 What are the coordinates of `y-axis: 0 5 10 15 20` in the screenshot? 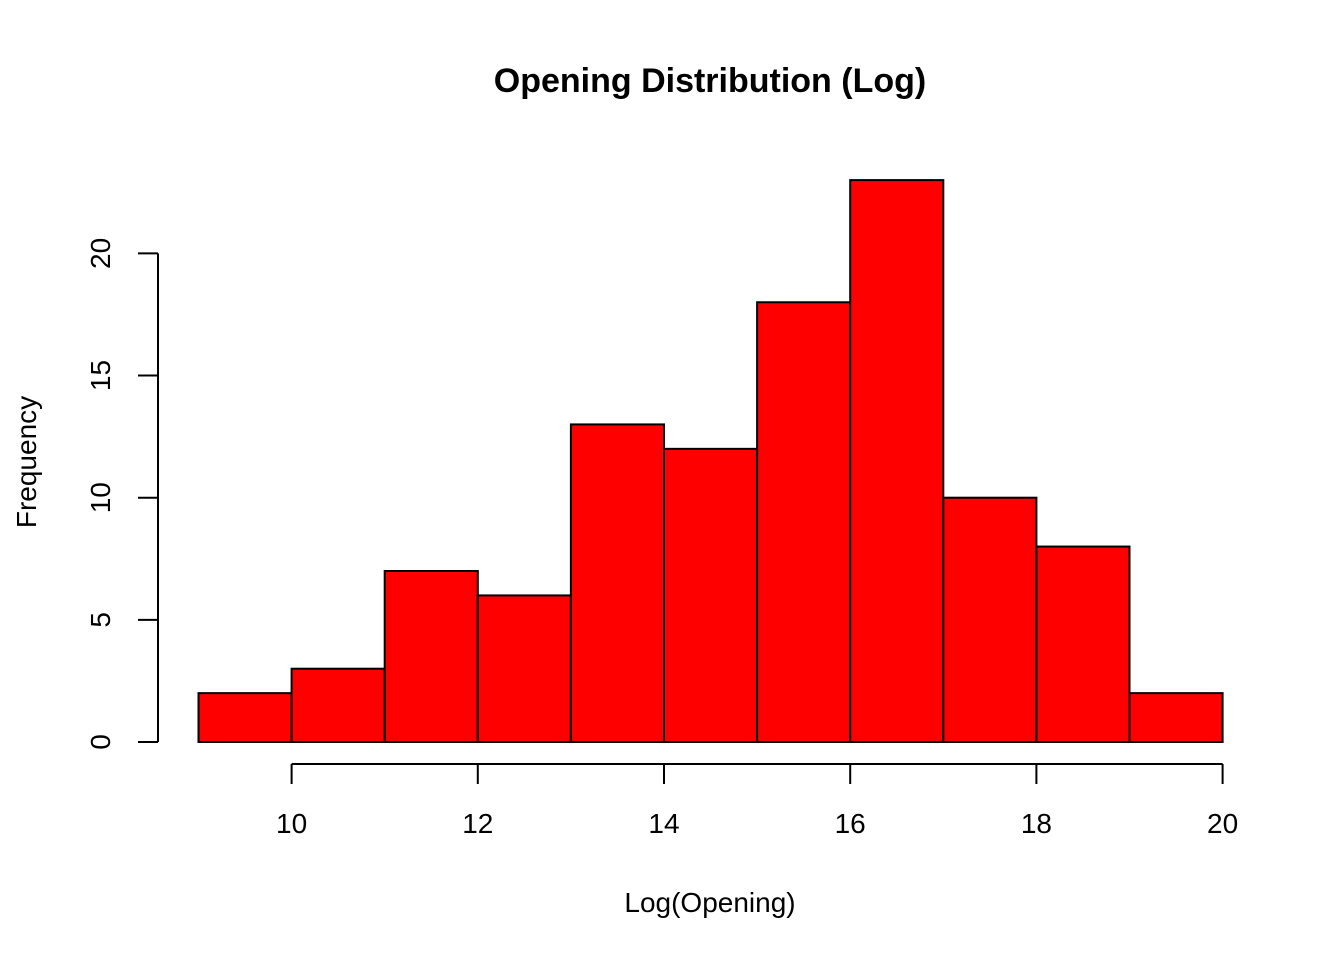 It's located at (122, 494).